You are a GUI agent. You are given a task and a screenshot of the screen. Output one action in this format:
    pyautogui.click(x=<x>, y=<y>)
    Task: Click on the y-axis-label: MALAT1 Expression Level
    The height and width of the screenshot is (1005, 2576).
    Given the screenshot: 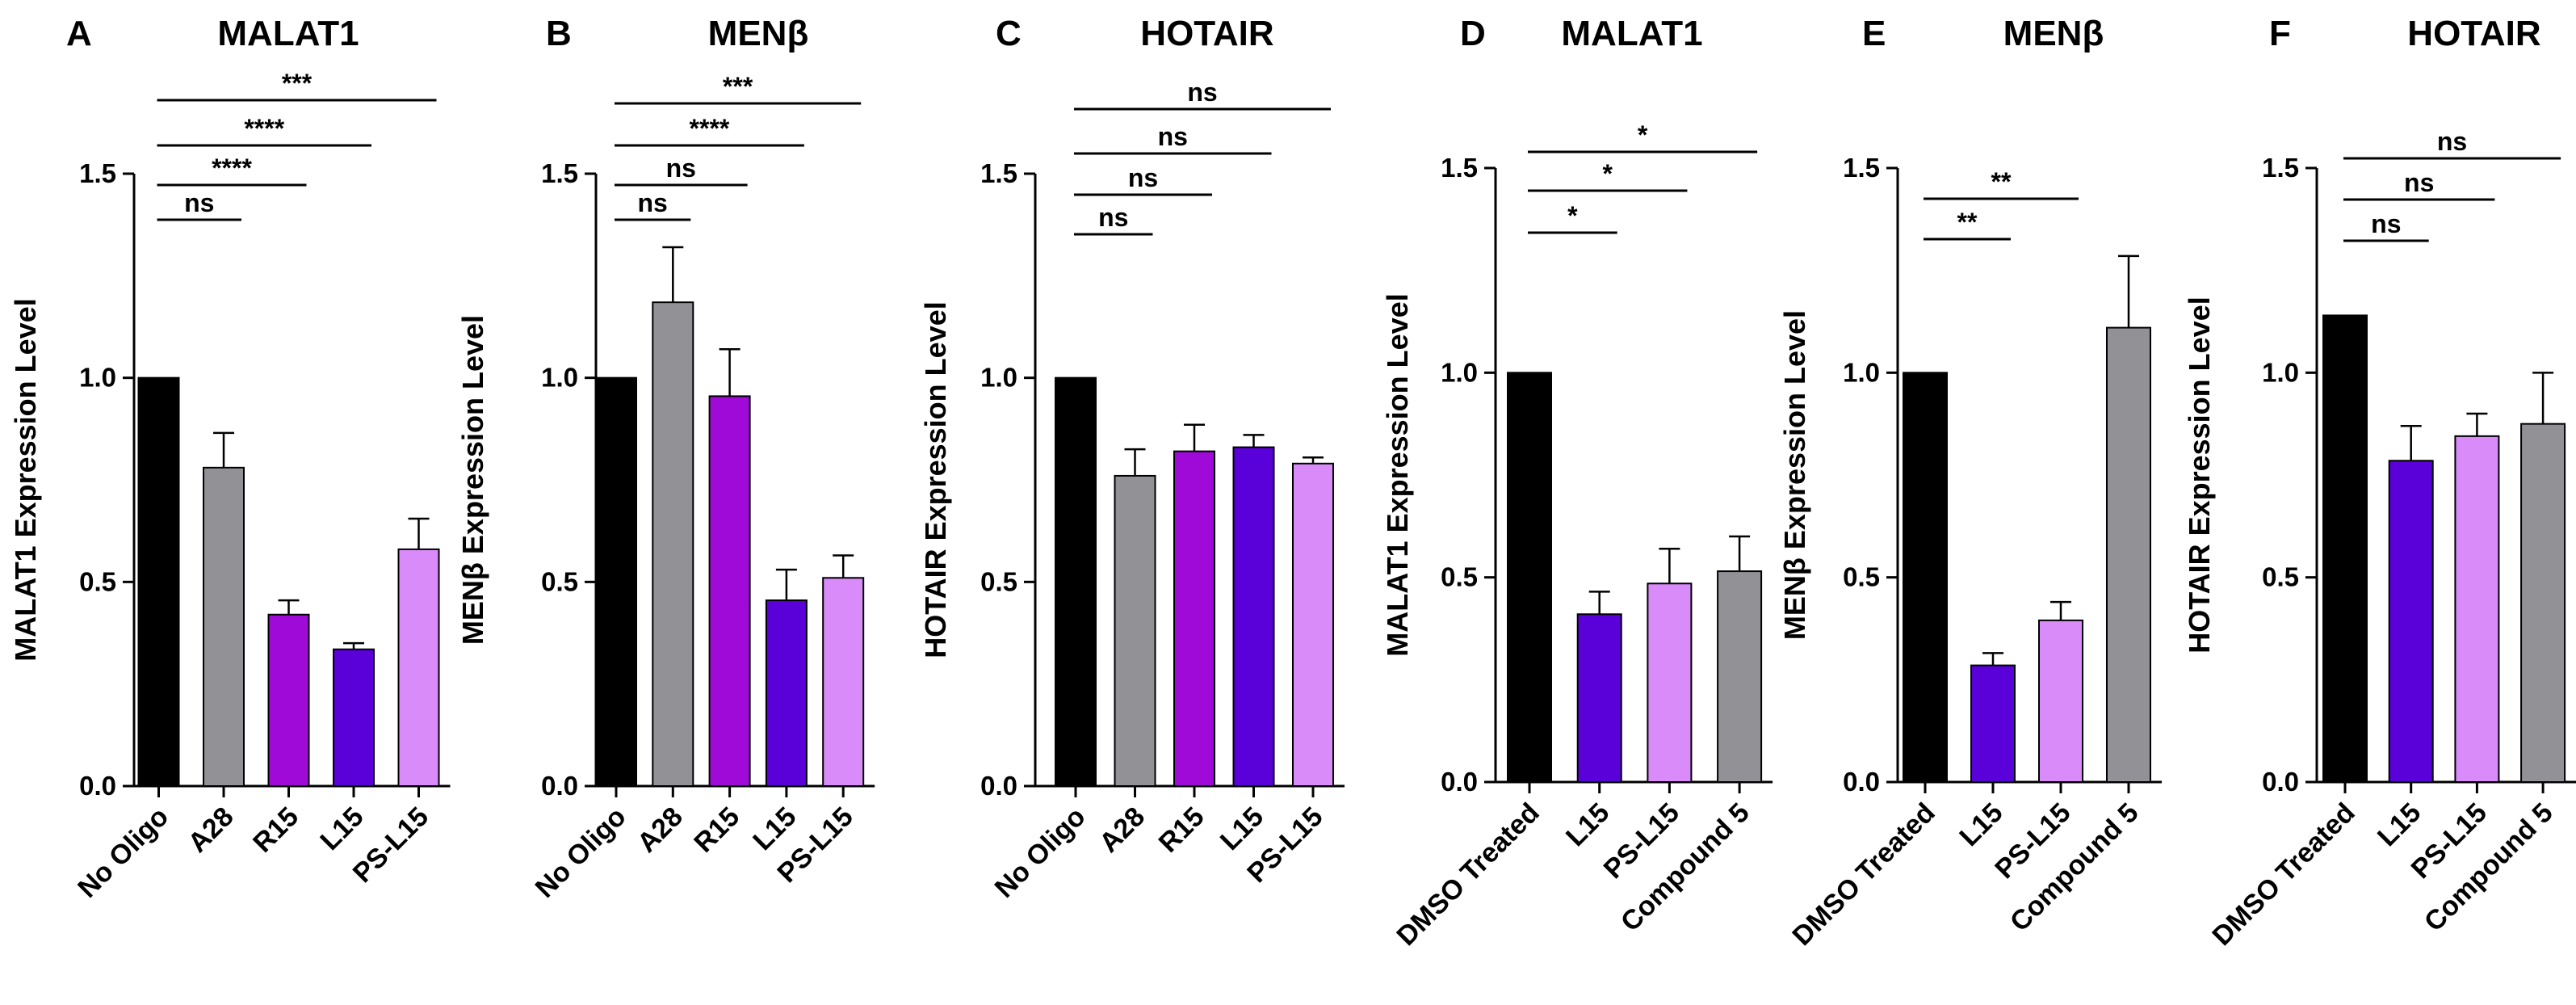 What is the action you would take?
    pyautogui.click(x=25, y=479)
    